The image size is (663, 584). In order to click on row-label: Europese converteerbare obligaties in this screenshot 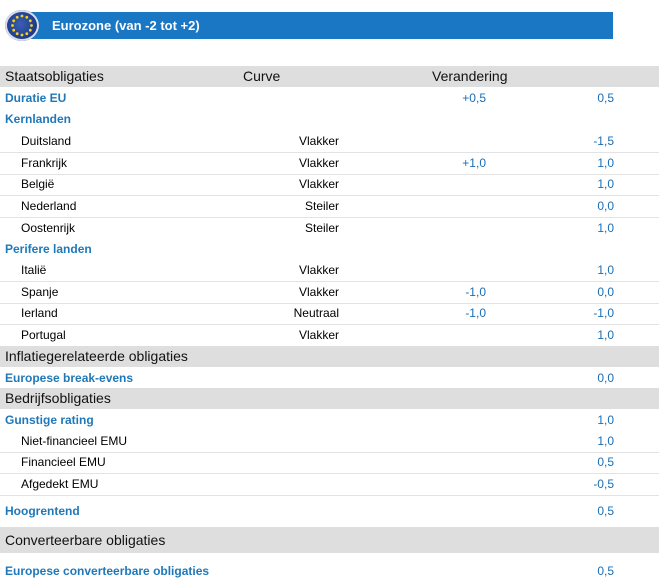, I will do `click(107, 571)`.